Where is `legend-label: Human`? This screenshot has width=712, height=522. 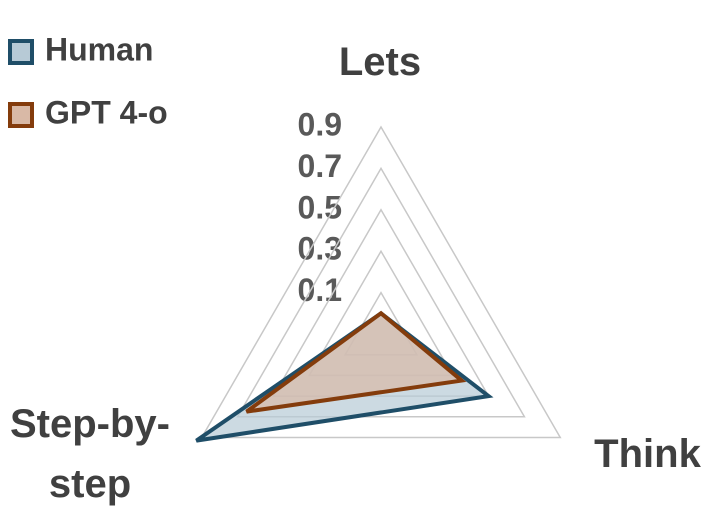
legend-label: Human is located at coordinates (99, 49).